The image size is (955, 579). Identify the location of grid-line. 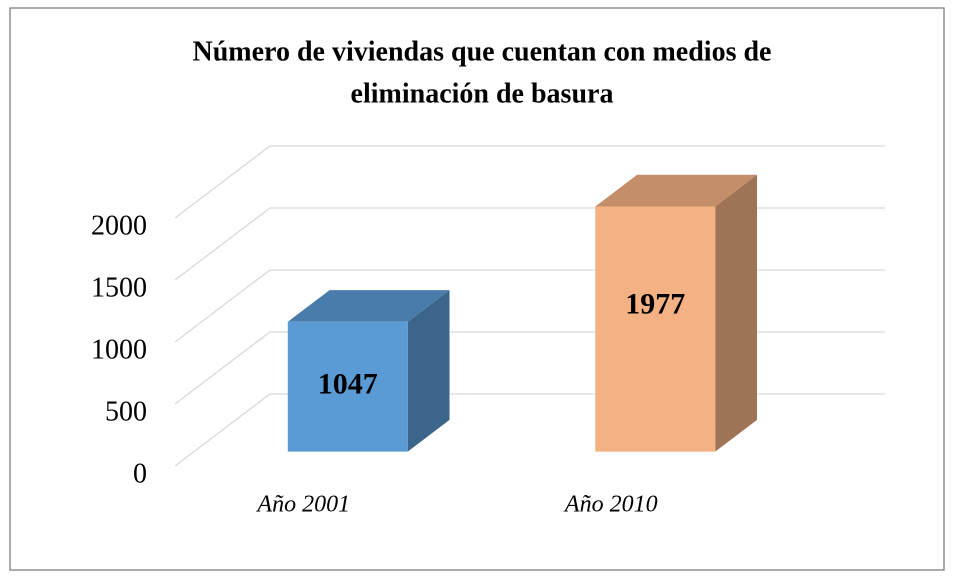
(529, 182).